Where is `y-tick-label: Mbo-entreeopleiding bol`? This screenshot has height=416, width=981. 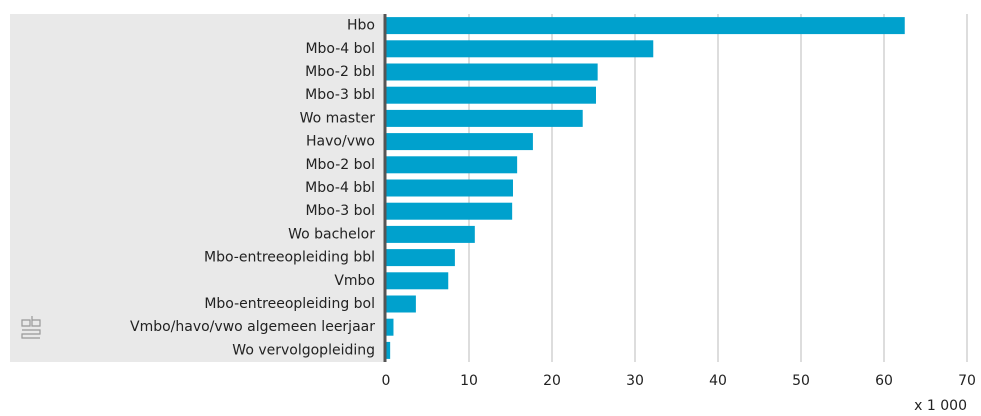
y-tick-label: Mbo-entreeopleiding bol is located at coordinates (289, 304).